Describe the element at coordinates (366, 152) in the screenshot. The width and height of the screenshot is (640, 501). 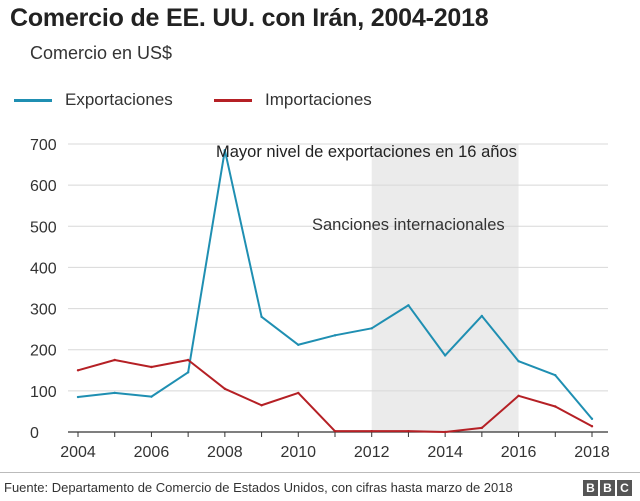
I see `peak-annotation: Mayor nivel de exportaciones en 16 años` at that location.